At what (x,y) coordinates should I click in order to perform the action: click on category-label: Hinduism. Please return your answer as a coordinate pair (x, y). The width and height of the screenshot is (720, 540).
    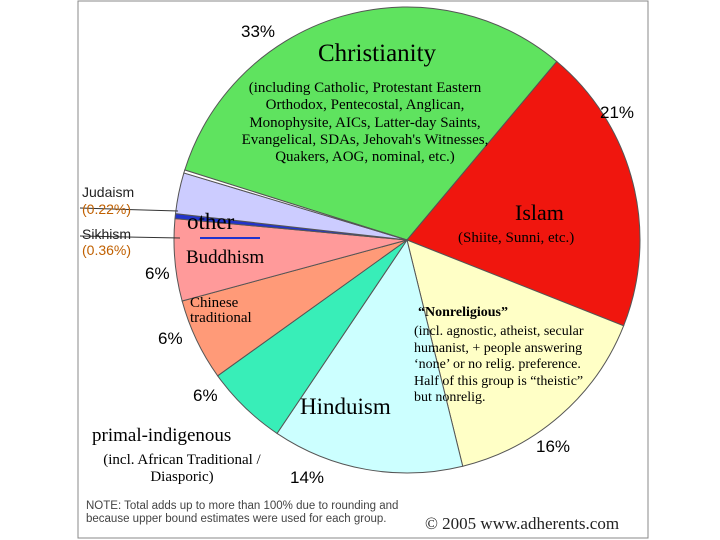
    Looking at the image, I should click on (345, 406).